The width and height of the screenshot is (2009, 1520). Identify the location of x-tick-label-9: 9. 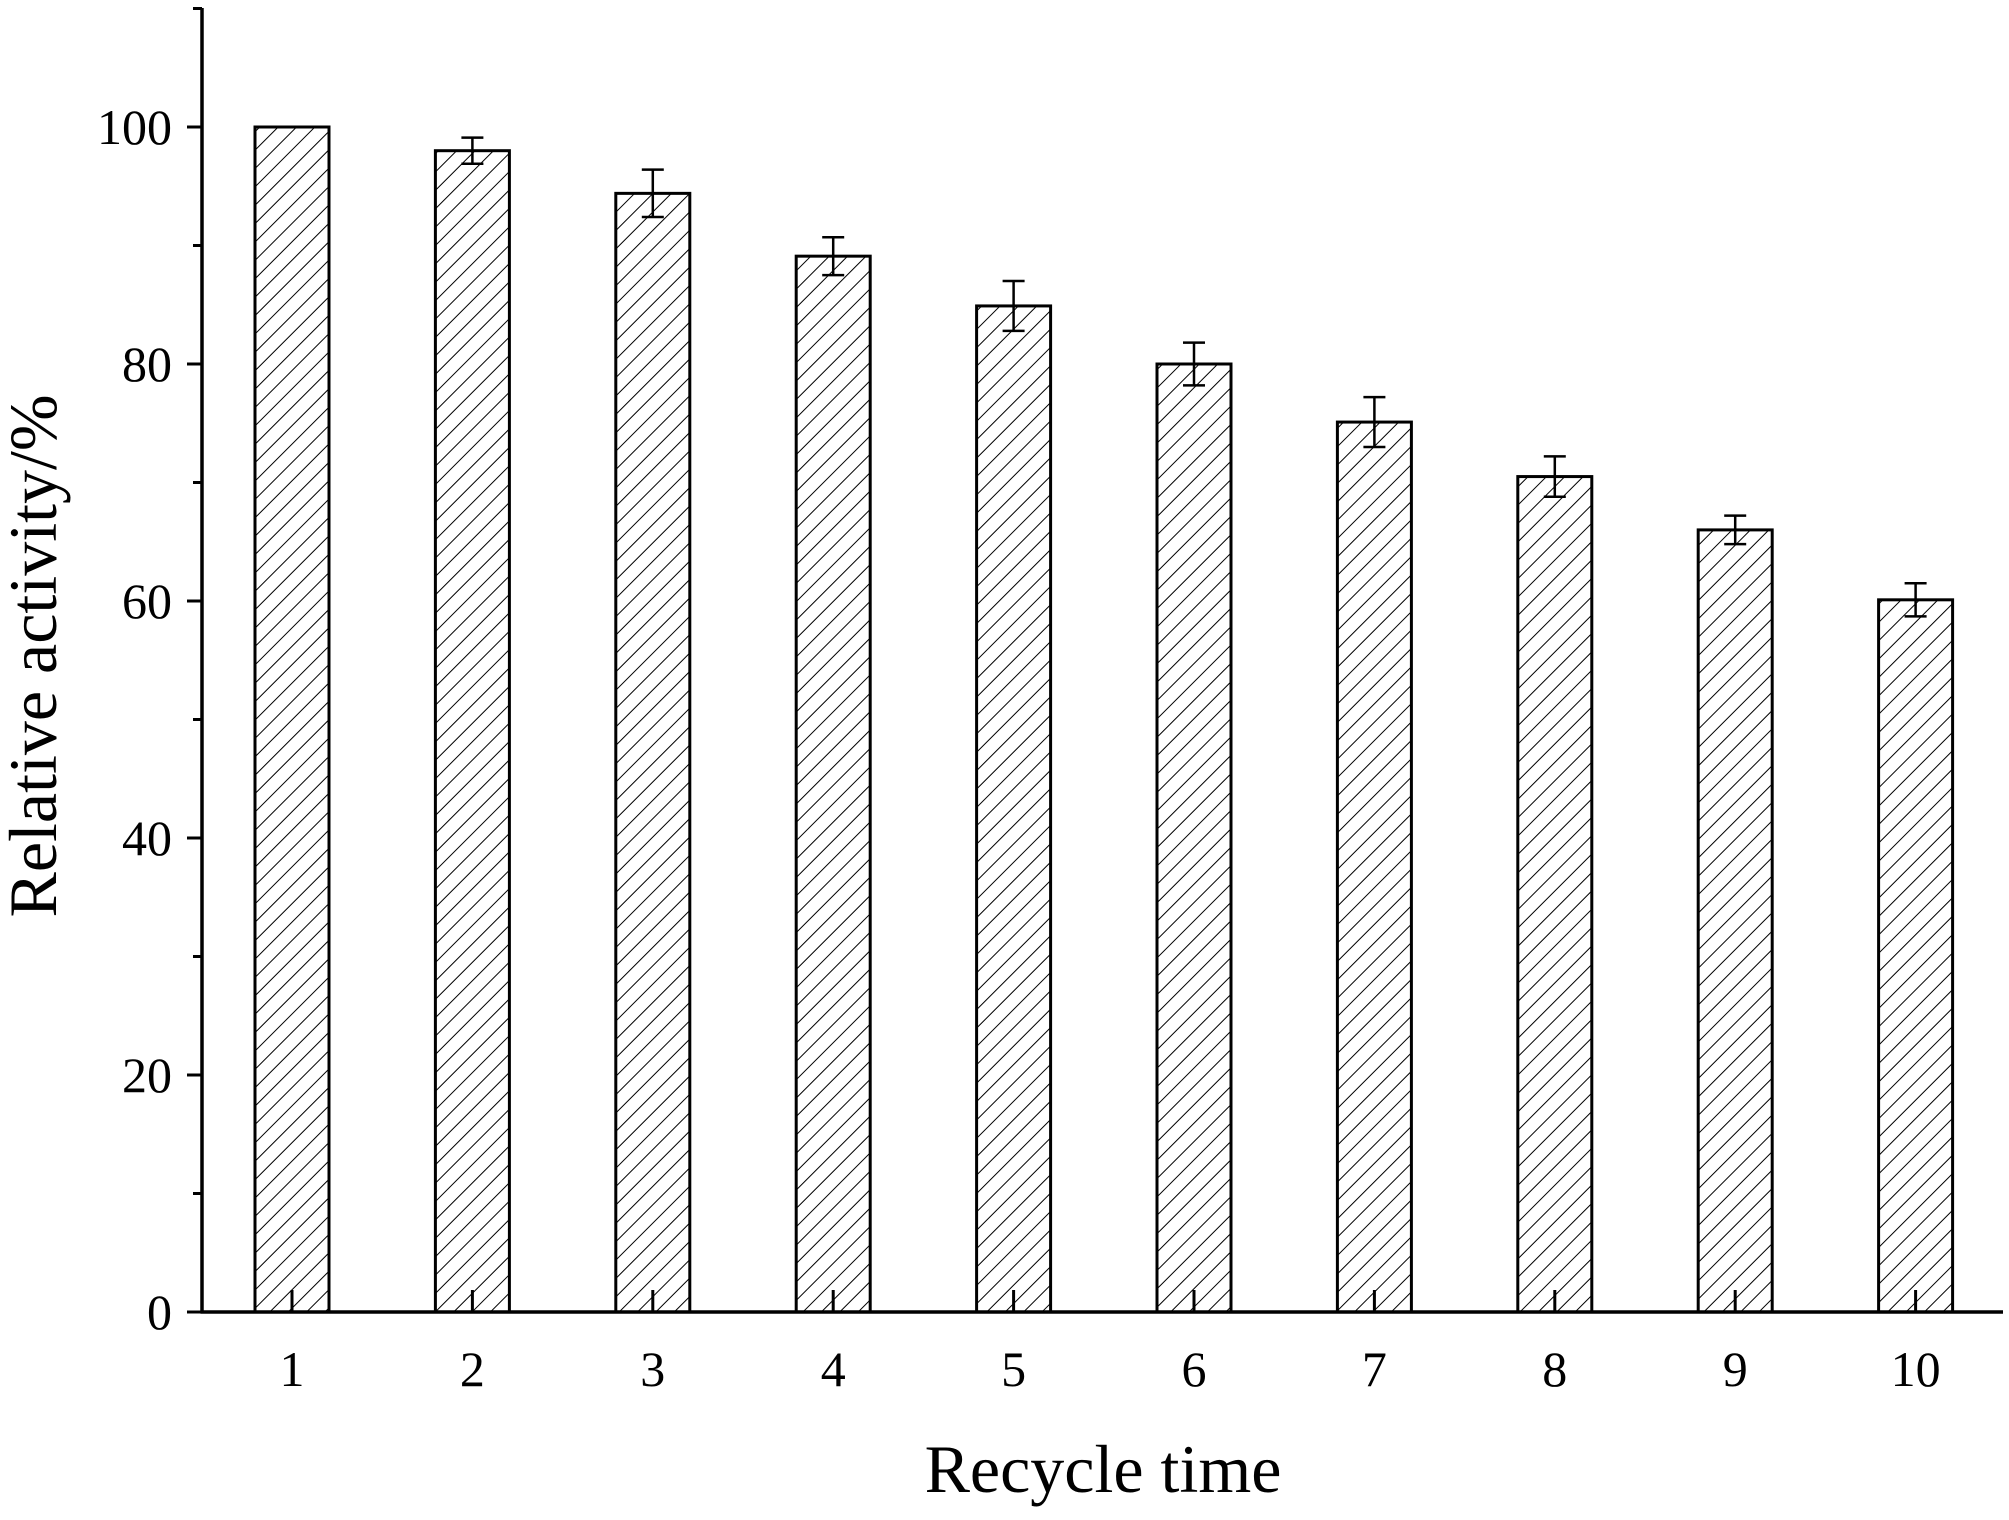
(1735, 1369).